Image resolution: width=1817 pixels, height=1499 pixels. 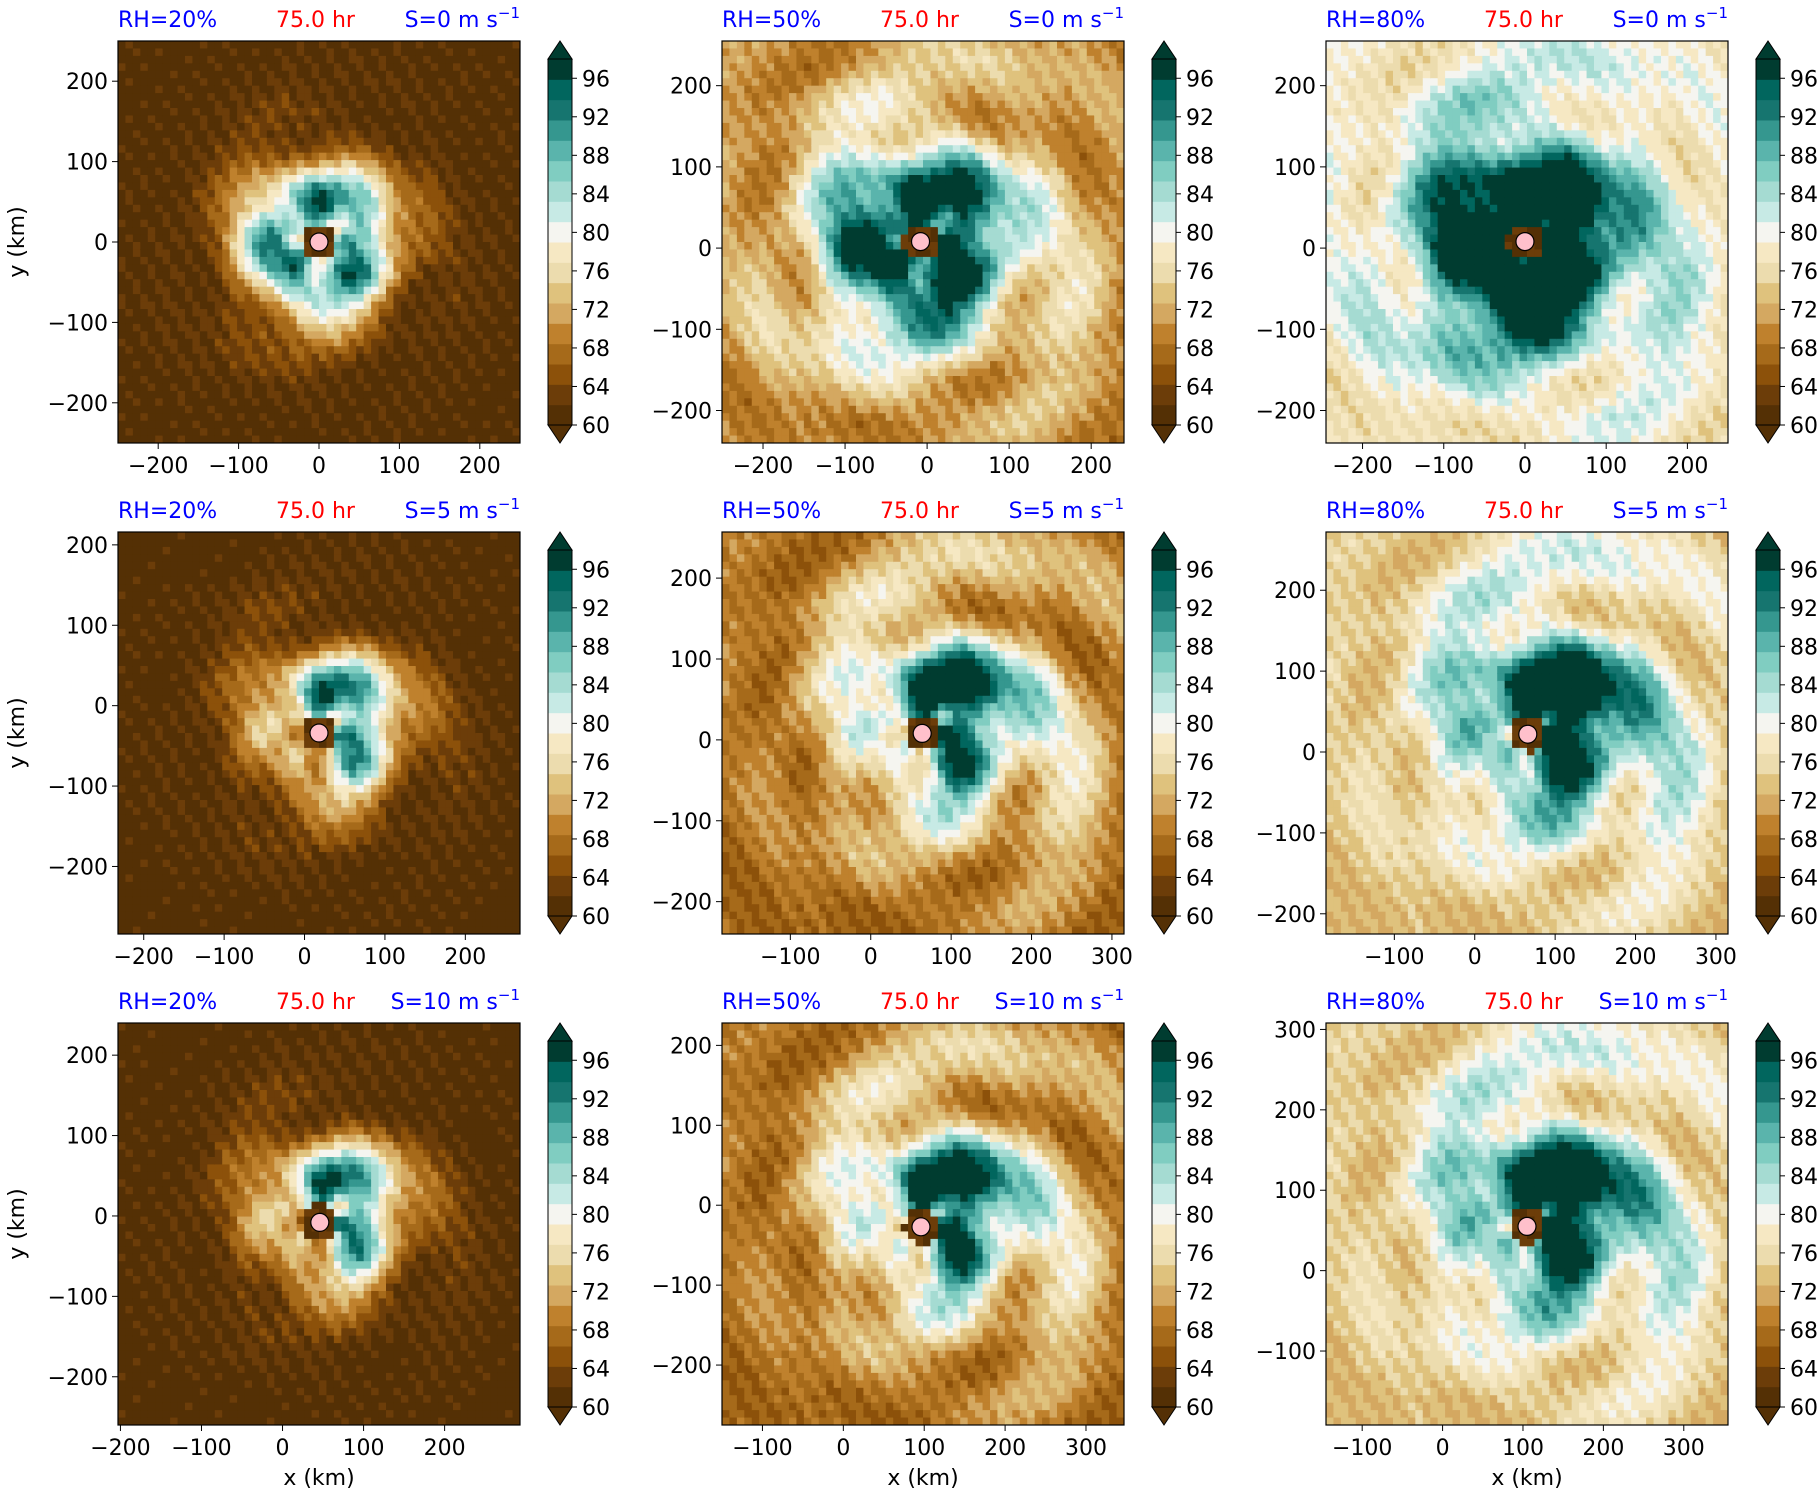 I want to click on shear-title: S=5 m s−1, so click(x=462, y=509).